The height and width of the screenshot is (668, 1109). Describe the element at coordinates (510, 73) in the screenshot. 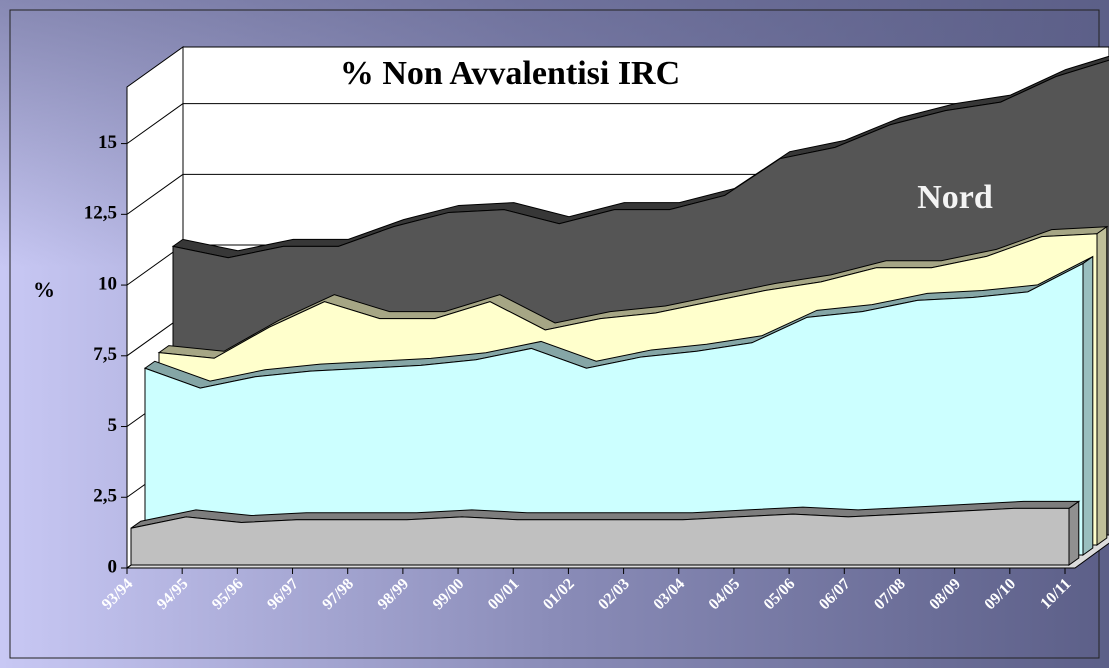

I see `chart-title: % Non Avvalentisi IRC` at that location.